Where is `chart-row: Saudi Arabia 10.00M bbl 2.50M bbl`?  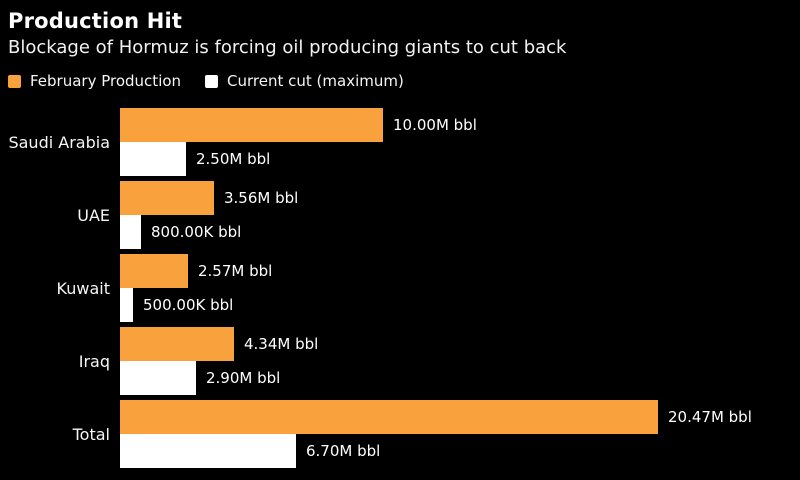 chart-row: Saudi Arabia 10.00M bbl 2.50M bbl is located at coordinates (400, 142).